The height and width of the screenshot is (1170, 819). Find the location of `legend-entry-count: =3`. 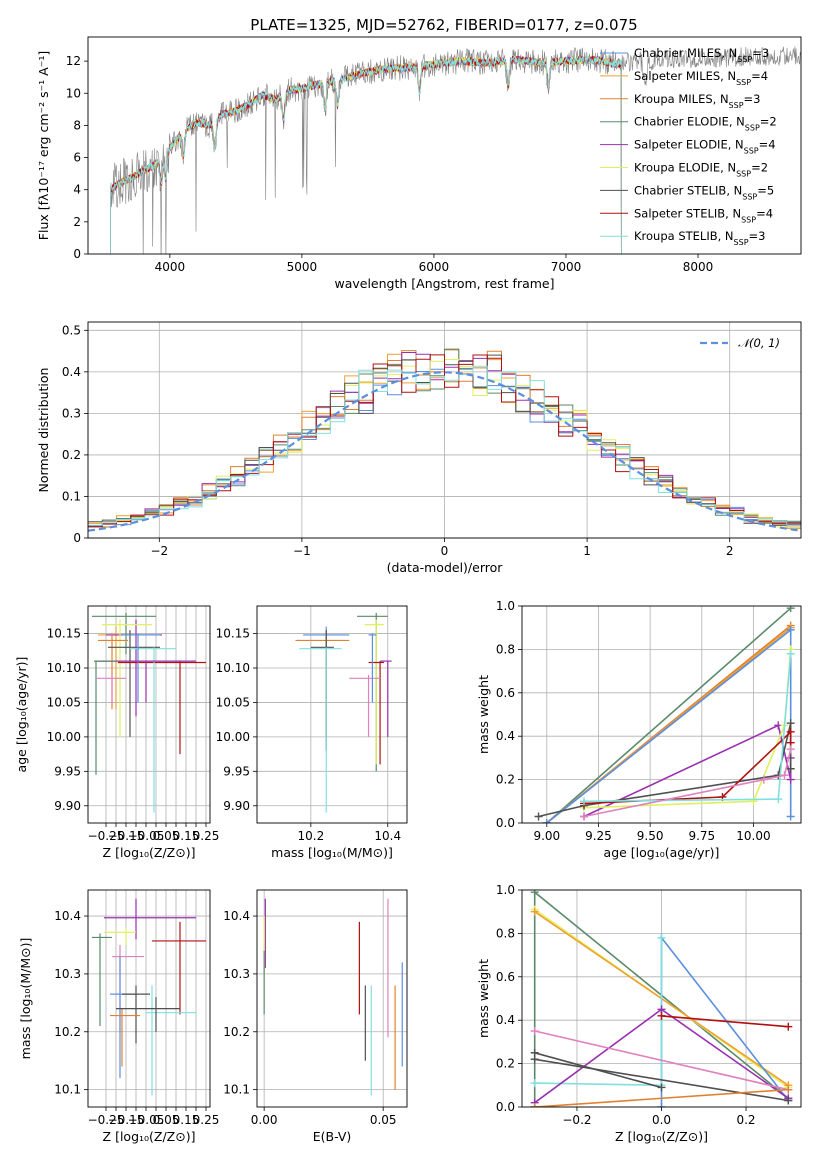

legend-entry-count: =3 is located at coordinates (760, 53).